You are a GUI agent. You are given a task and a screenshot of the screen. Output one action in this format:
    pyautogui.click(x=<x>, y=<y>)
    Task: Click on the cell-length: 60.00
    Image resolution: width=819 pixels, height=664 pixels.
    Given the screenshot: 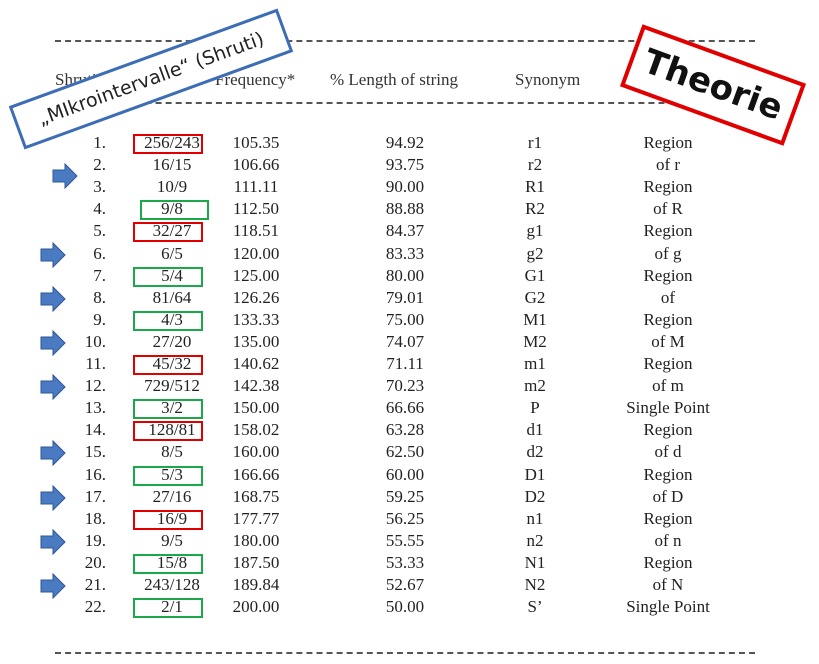 What is the action you would take?
    pyautogui.click(x=405, y=474)
    